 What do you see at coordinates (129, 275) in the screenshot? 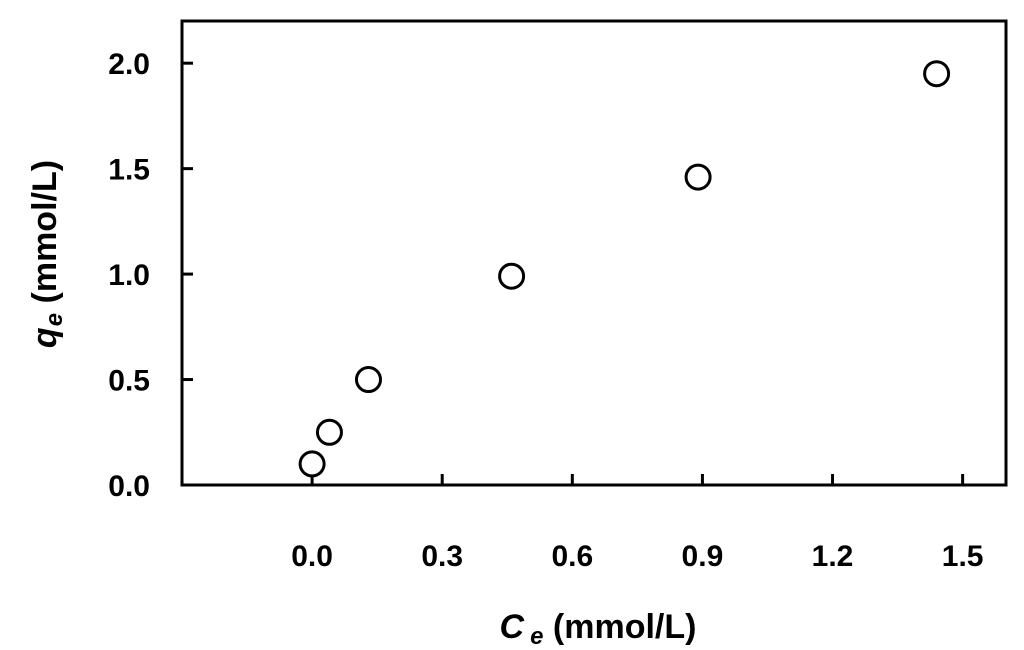
I see `y-tick-label: 1.0` at bounding box center [129, 275].